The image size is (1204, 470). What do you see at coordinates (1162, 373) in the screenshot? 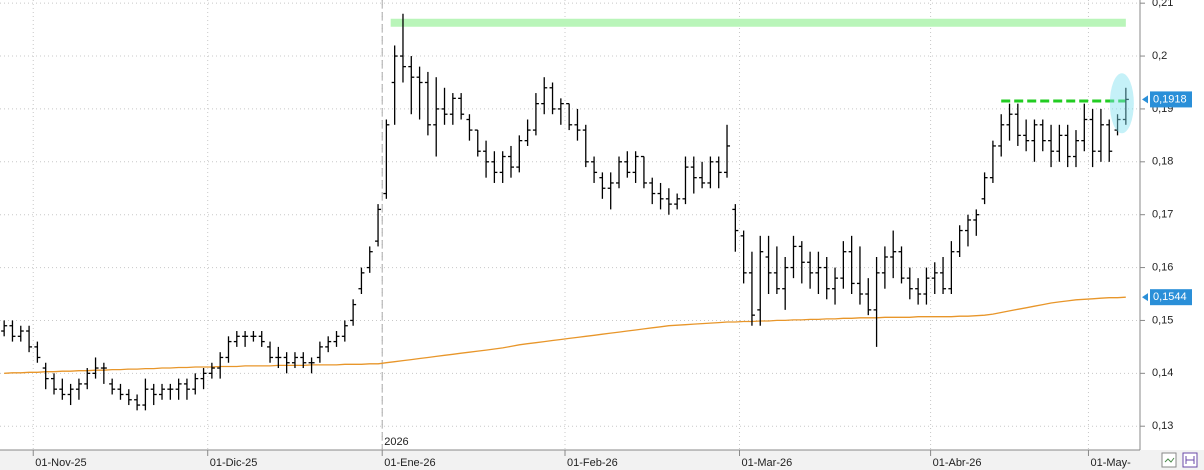
I see `y-tick-label: 0,14` at bounding box center [1162, 373].